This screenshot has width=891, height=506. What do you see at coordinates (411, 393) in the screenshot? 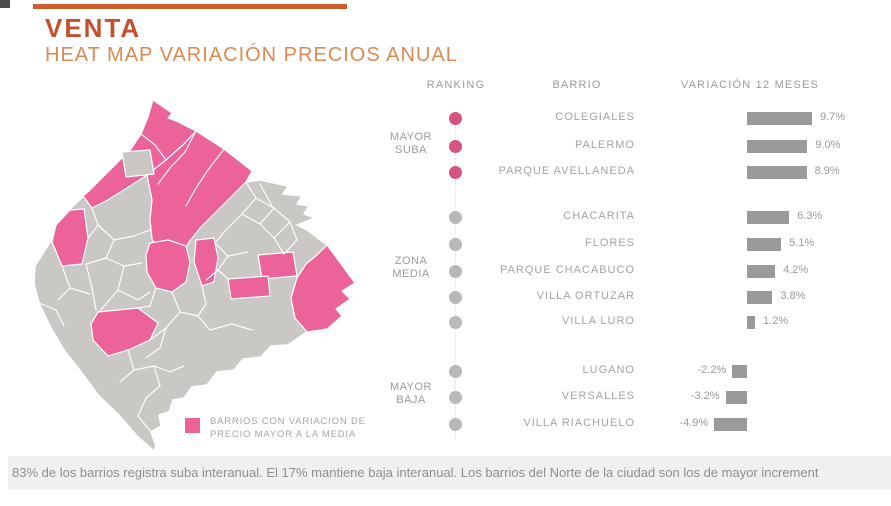
I see `group-label: MAYOR BAJA` at bounding box center [411, 393].